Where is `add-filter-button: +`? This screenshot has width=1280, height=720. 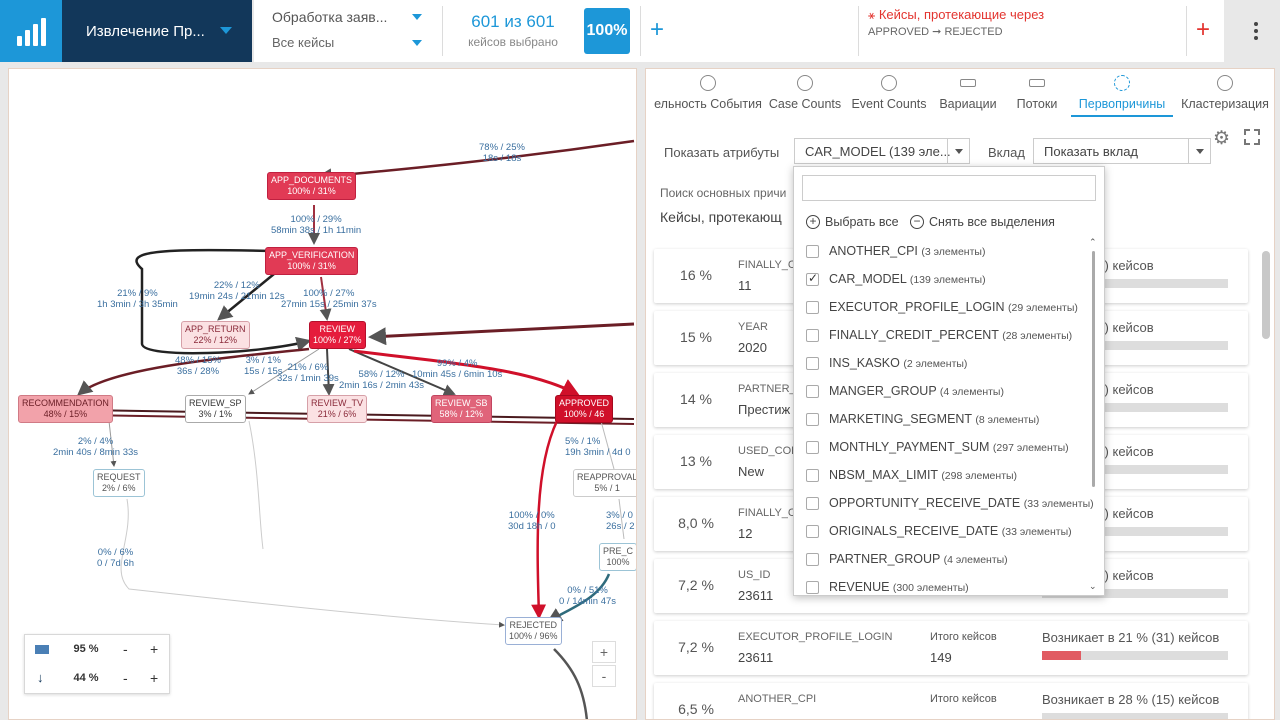 add-filter-button: + is located at coordinates (657, 29).